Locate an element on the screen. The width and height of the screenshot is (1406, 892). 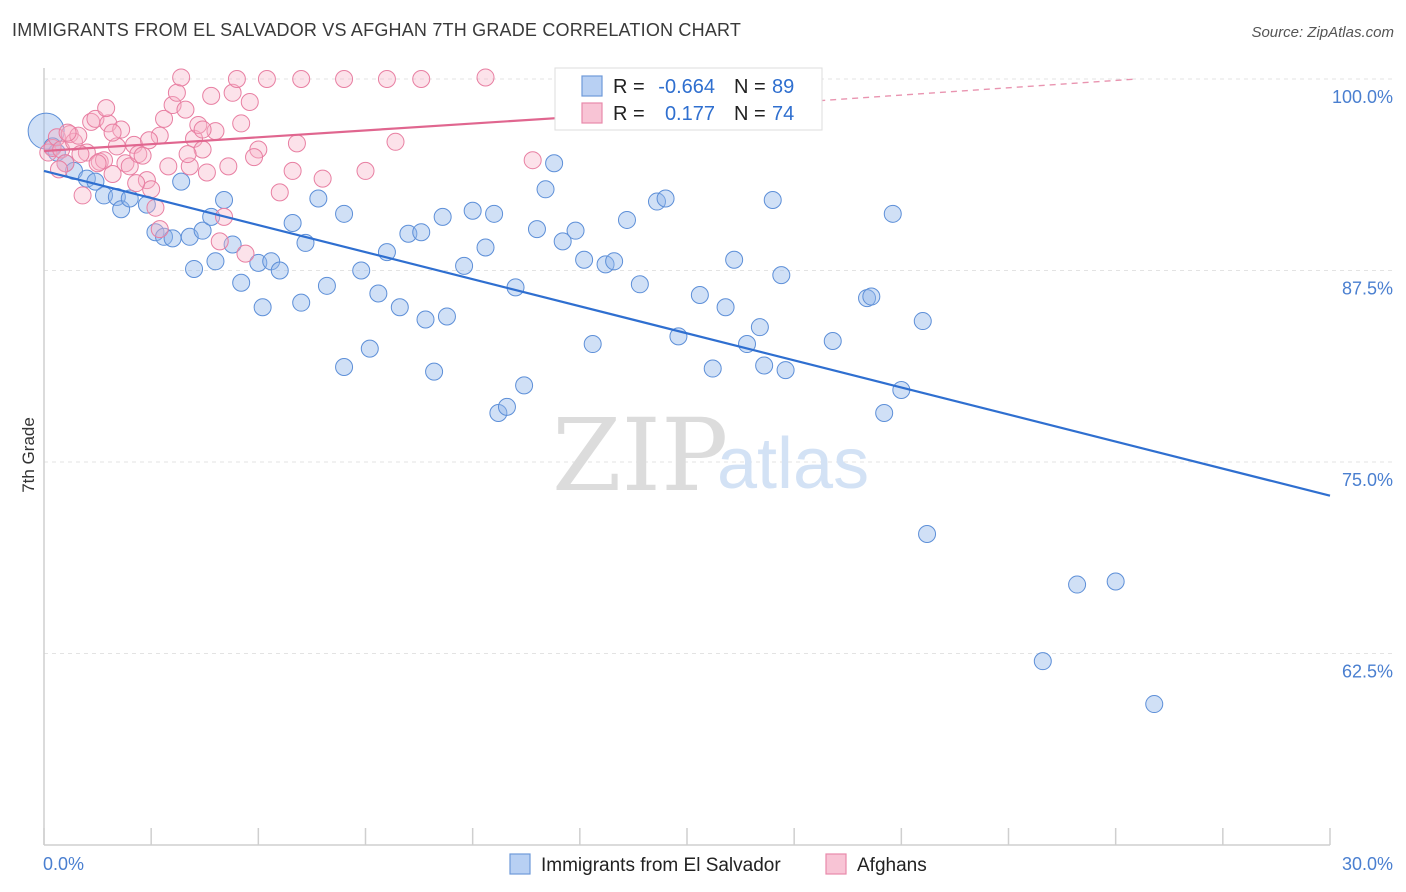
legend-swatch-el-salvador is located at coordinates (592, 86).